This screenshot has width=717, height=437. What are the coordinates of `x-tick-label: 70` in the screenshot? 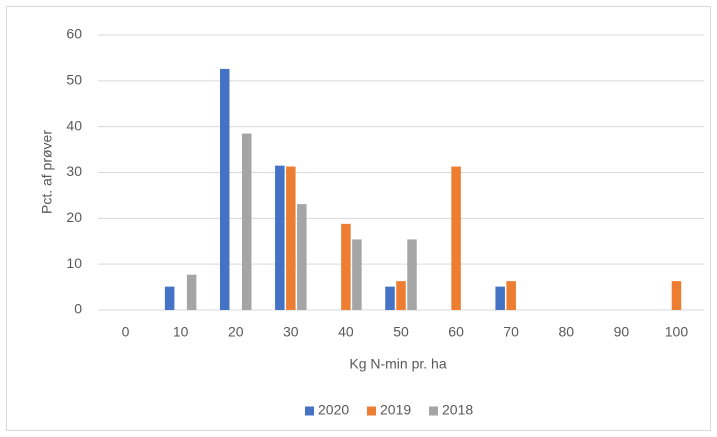 It's located at (511, 332).